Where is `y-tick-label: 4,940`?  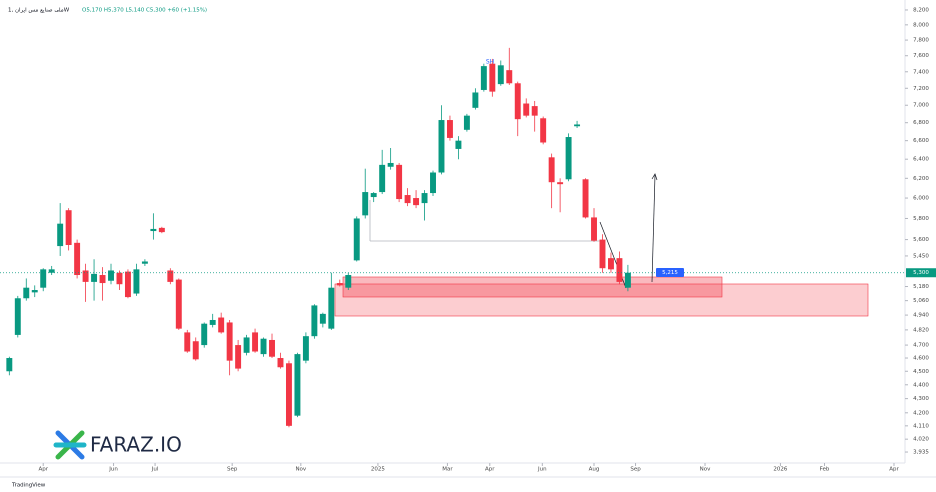
y-tick-label: 4,940 is located at coordinates (921, 316).